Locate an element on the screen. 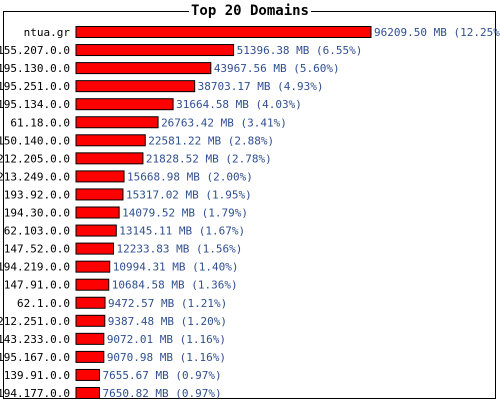 This screenshot has height=403, width=500. value-label: 26763.42 MB (3.41%) is located at coordinates (224, 122).